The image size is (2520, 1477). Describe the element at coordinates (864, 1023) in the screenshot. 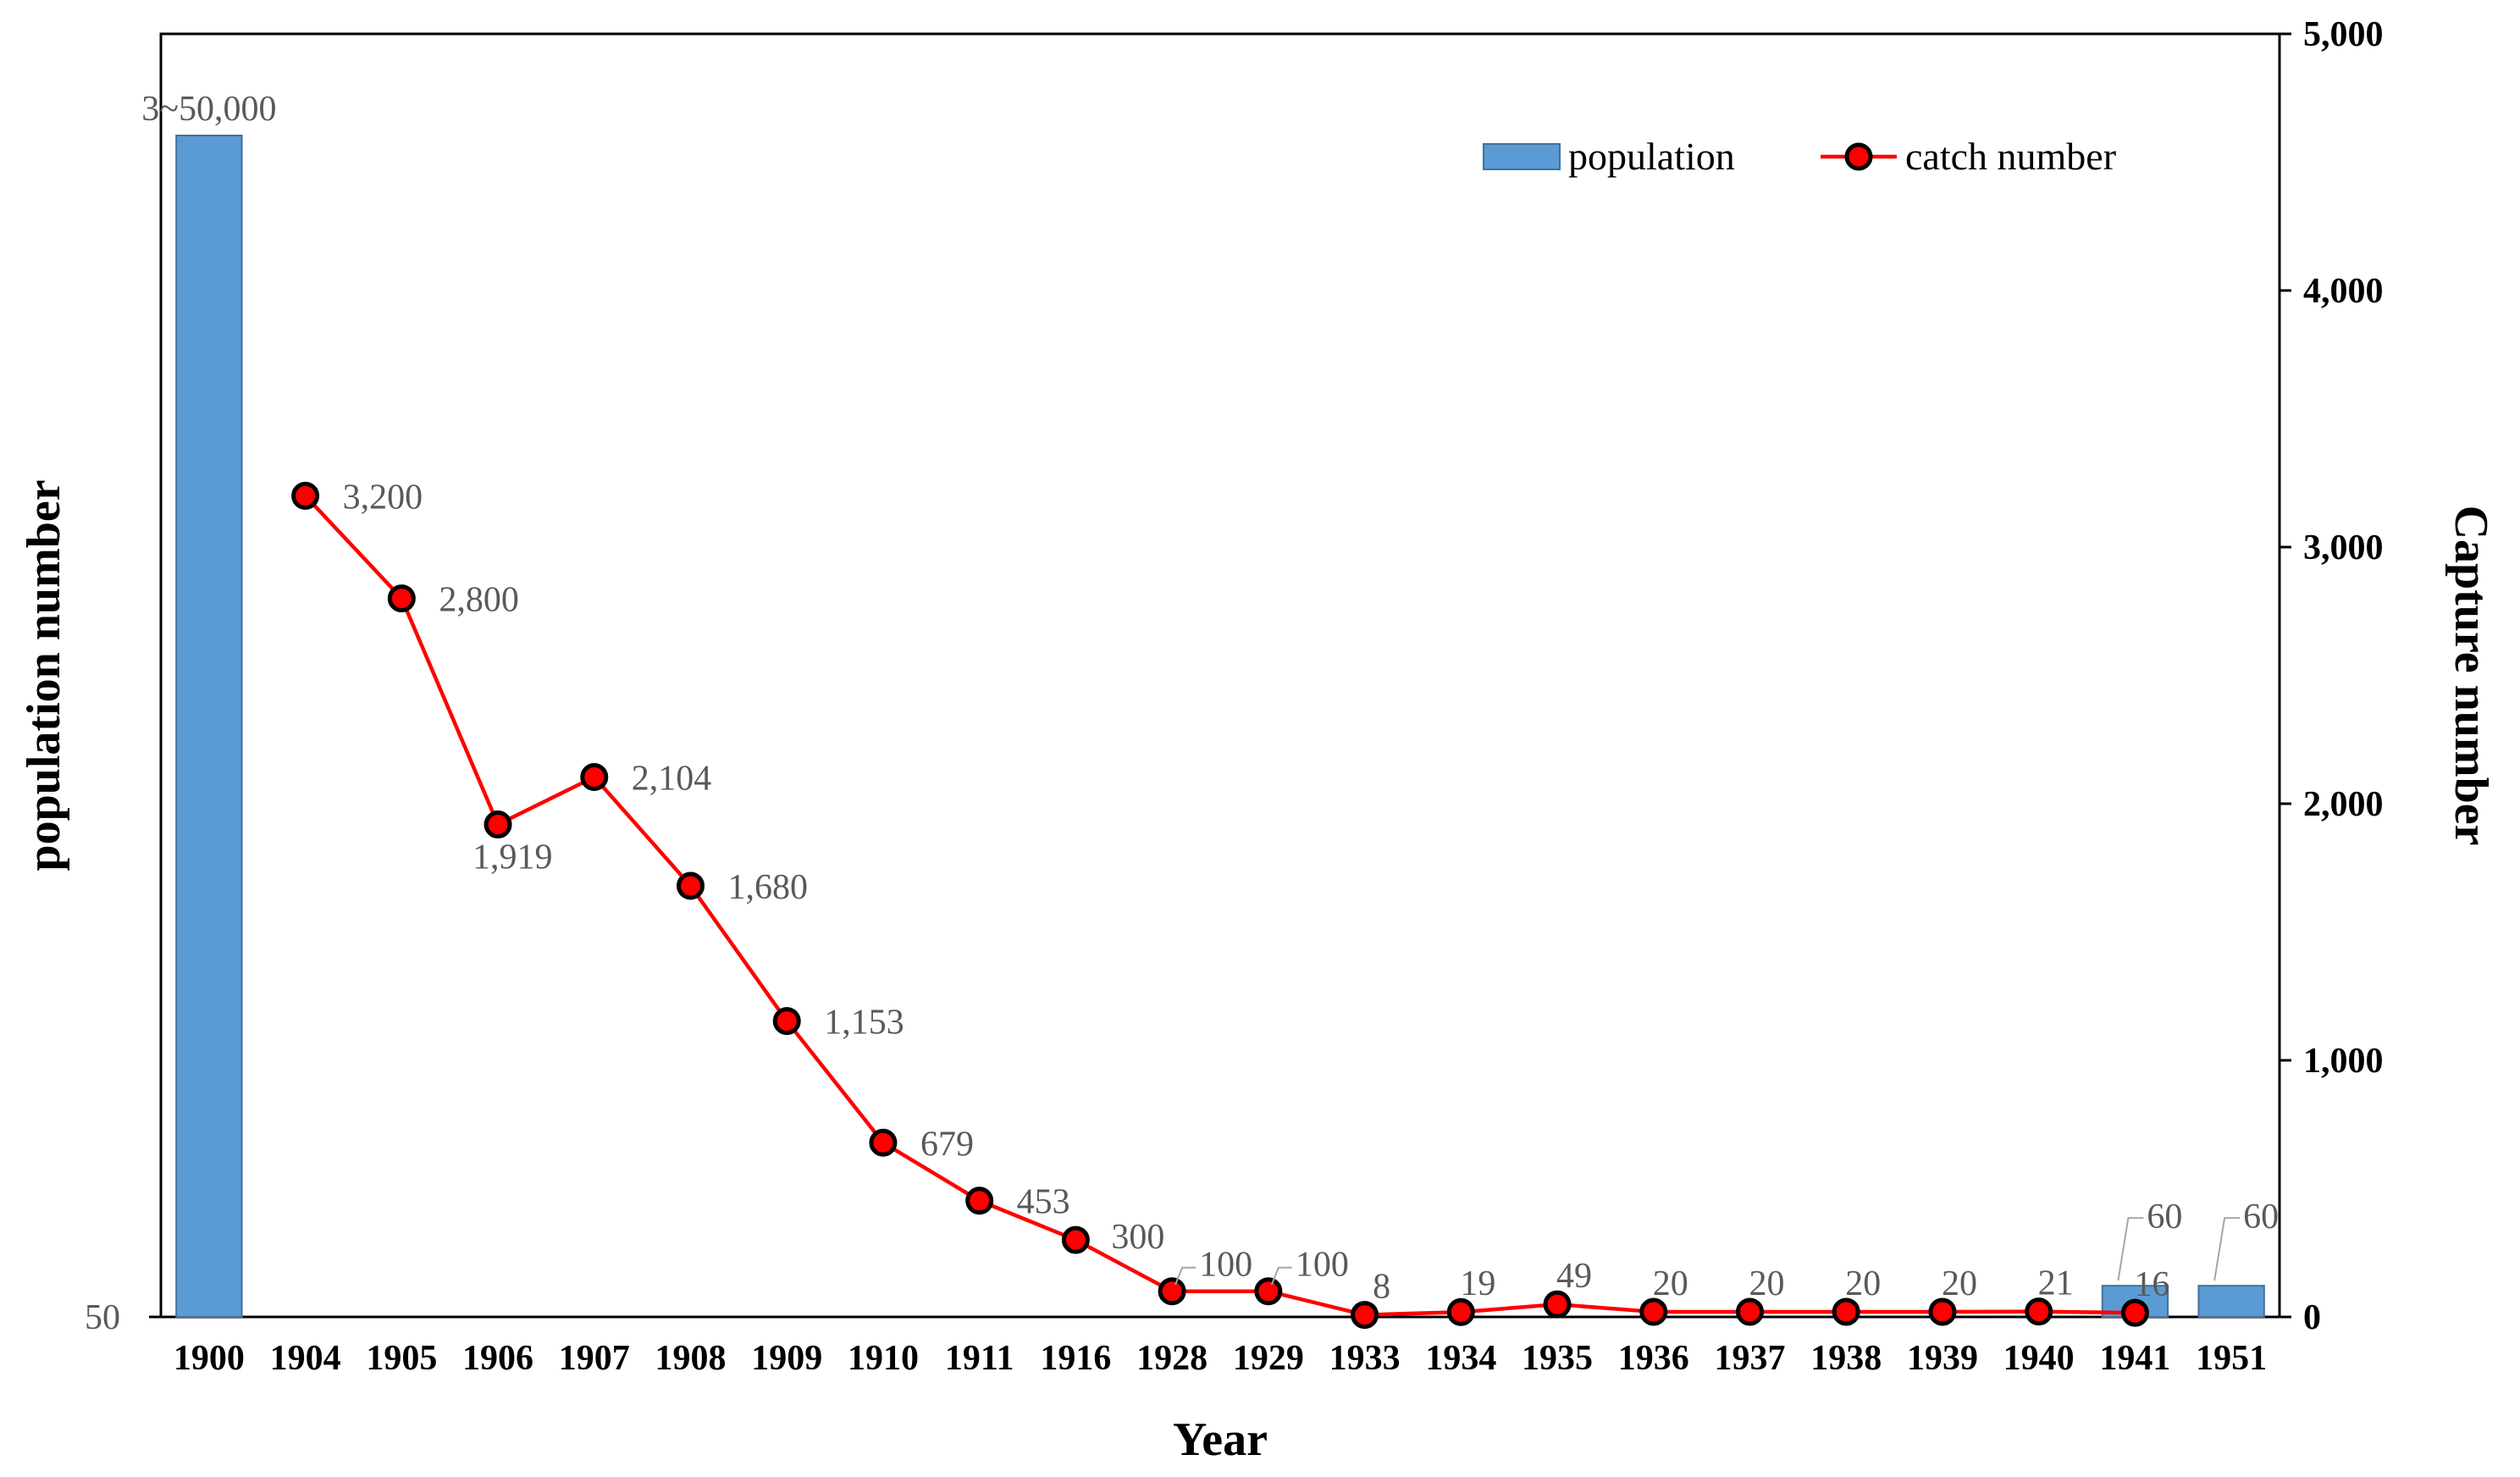

I see `data-label-catch-1909: 1,153` at that location.